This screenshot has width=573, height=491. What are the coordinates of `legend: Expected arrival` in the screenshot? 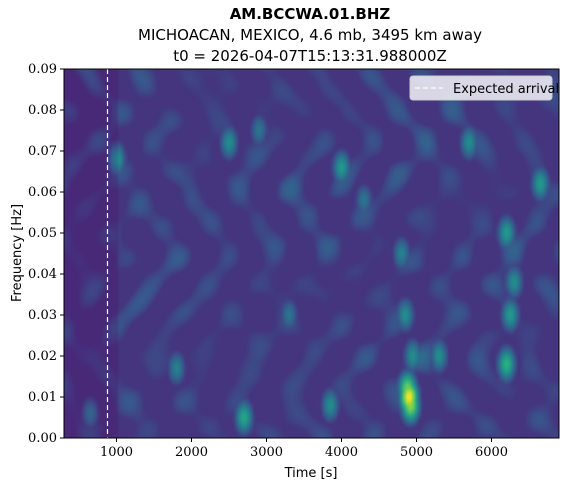 It's located at (484, 88).